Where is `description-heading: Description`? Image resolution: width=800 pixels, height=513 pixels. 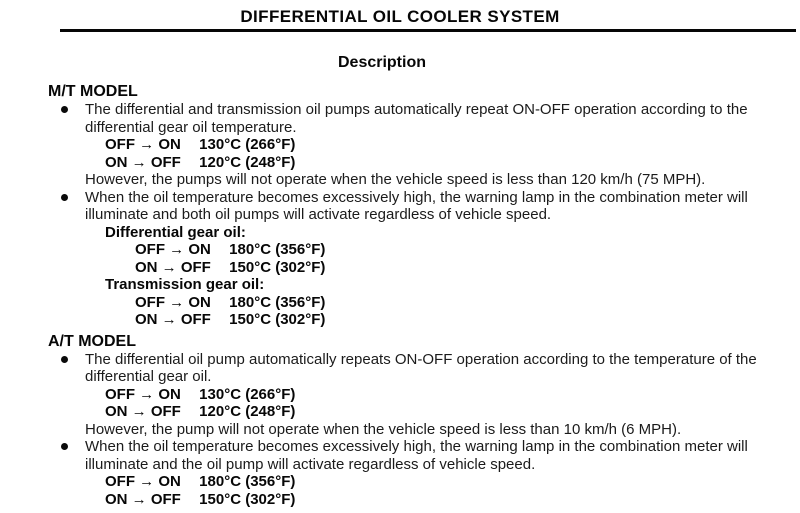
description-heading: Description is located at coordinates (381, 62).